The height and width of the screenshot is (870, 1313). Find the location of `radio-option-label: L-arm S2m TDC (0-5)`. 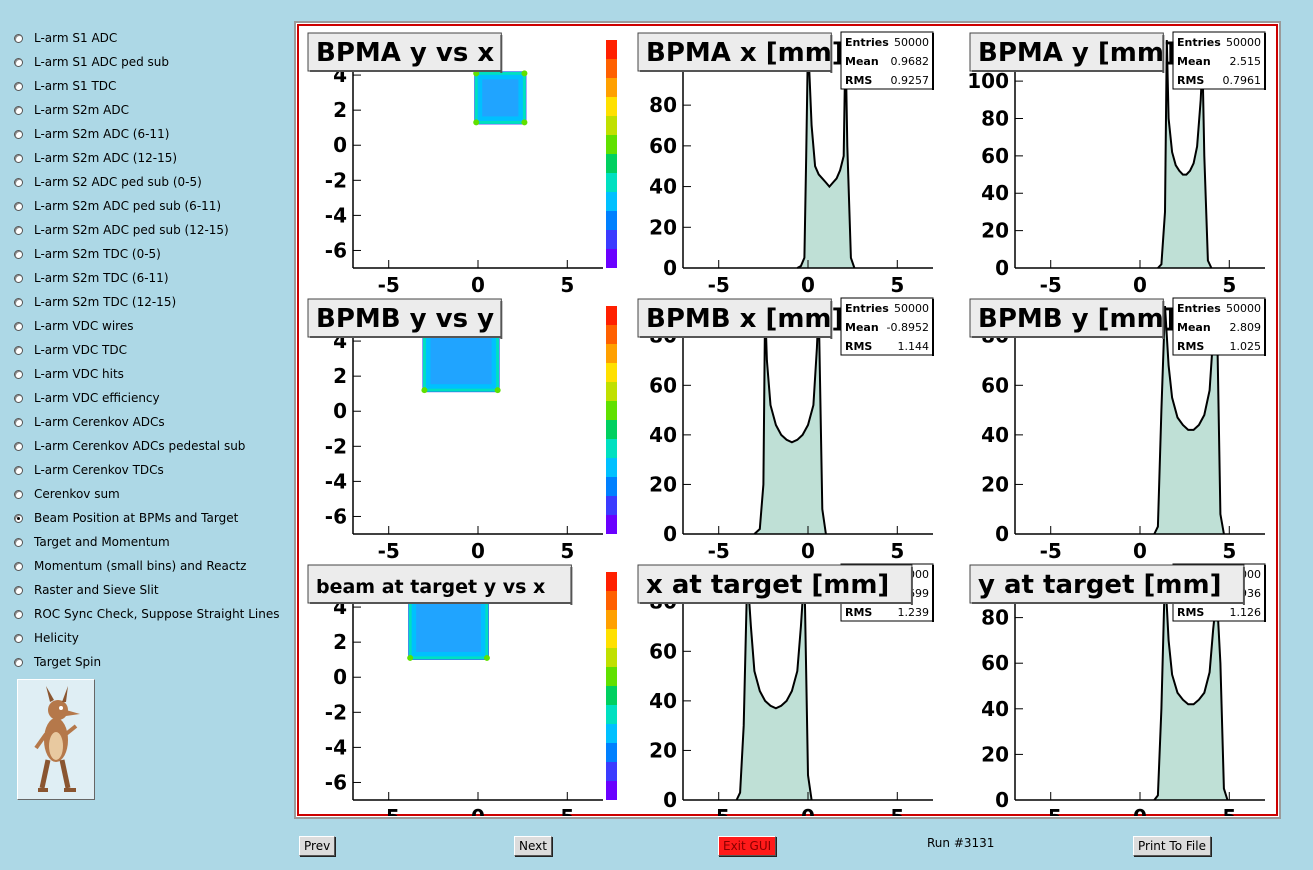

radio-option-label: L-arm S2m TDC (0-5) is located at coordinates (97, 254).